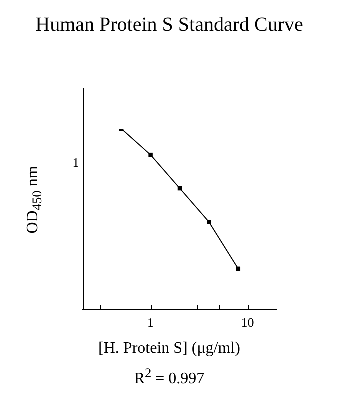  What do you see at coordinates (169, 377) in the screenshot?
I see `text: R$^{2}$ = 0.997` at bounding box center [169, 377].